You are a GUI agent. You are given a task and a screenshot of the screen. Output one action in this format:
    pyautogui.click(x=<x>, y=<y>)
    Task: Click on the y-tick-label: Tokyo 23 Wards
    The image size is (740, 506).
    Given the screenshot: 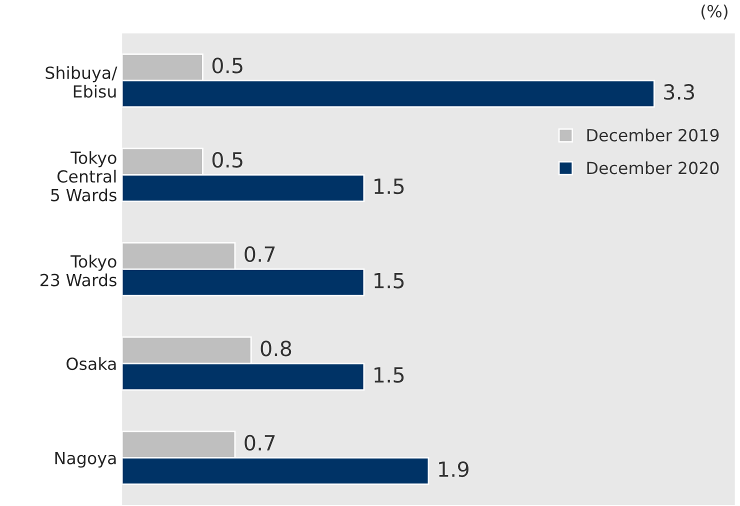 What is the action you would take?
    pyautogui.click(x=78, y=270)
    